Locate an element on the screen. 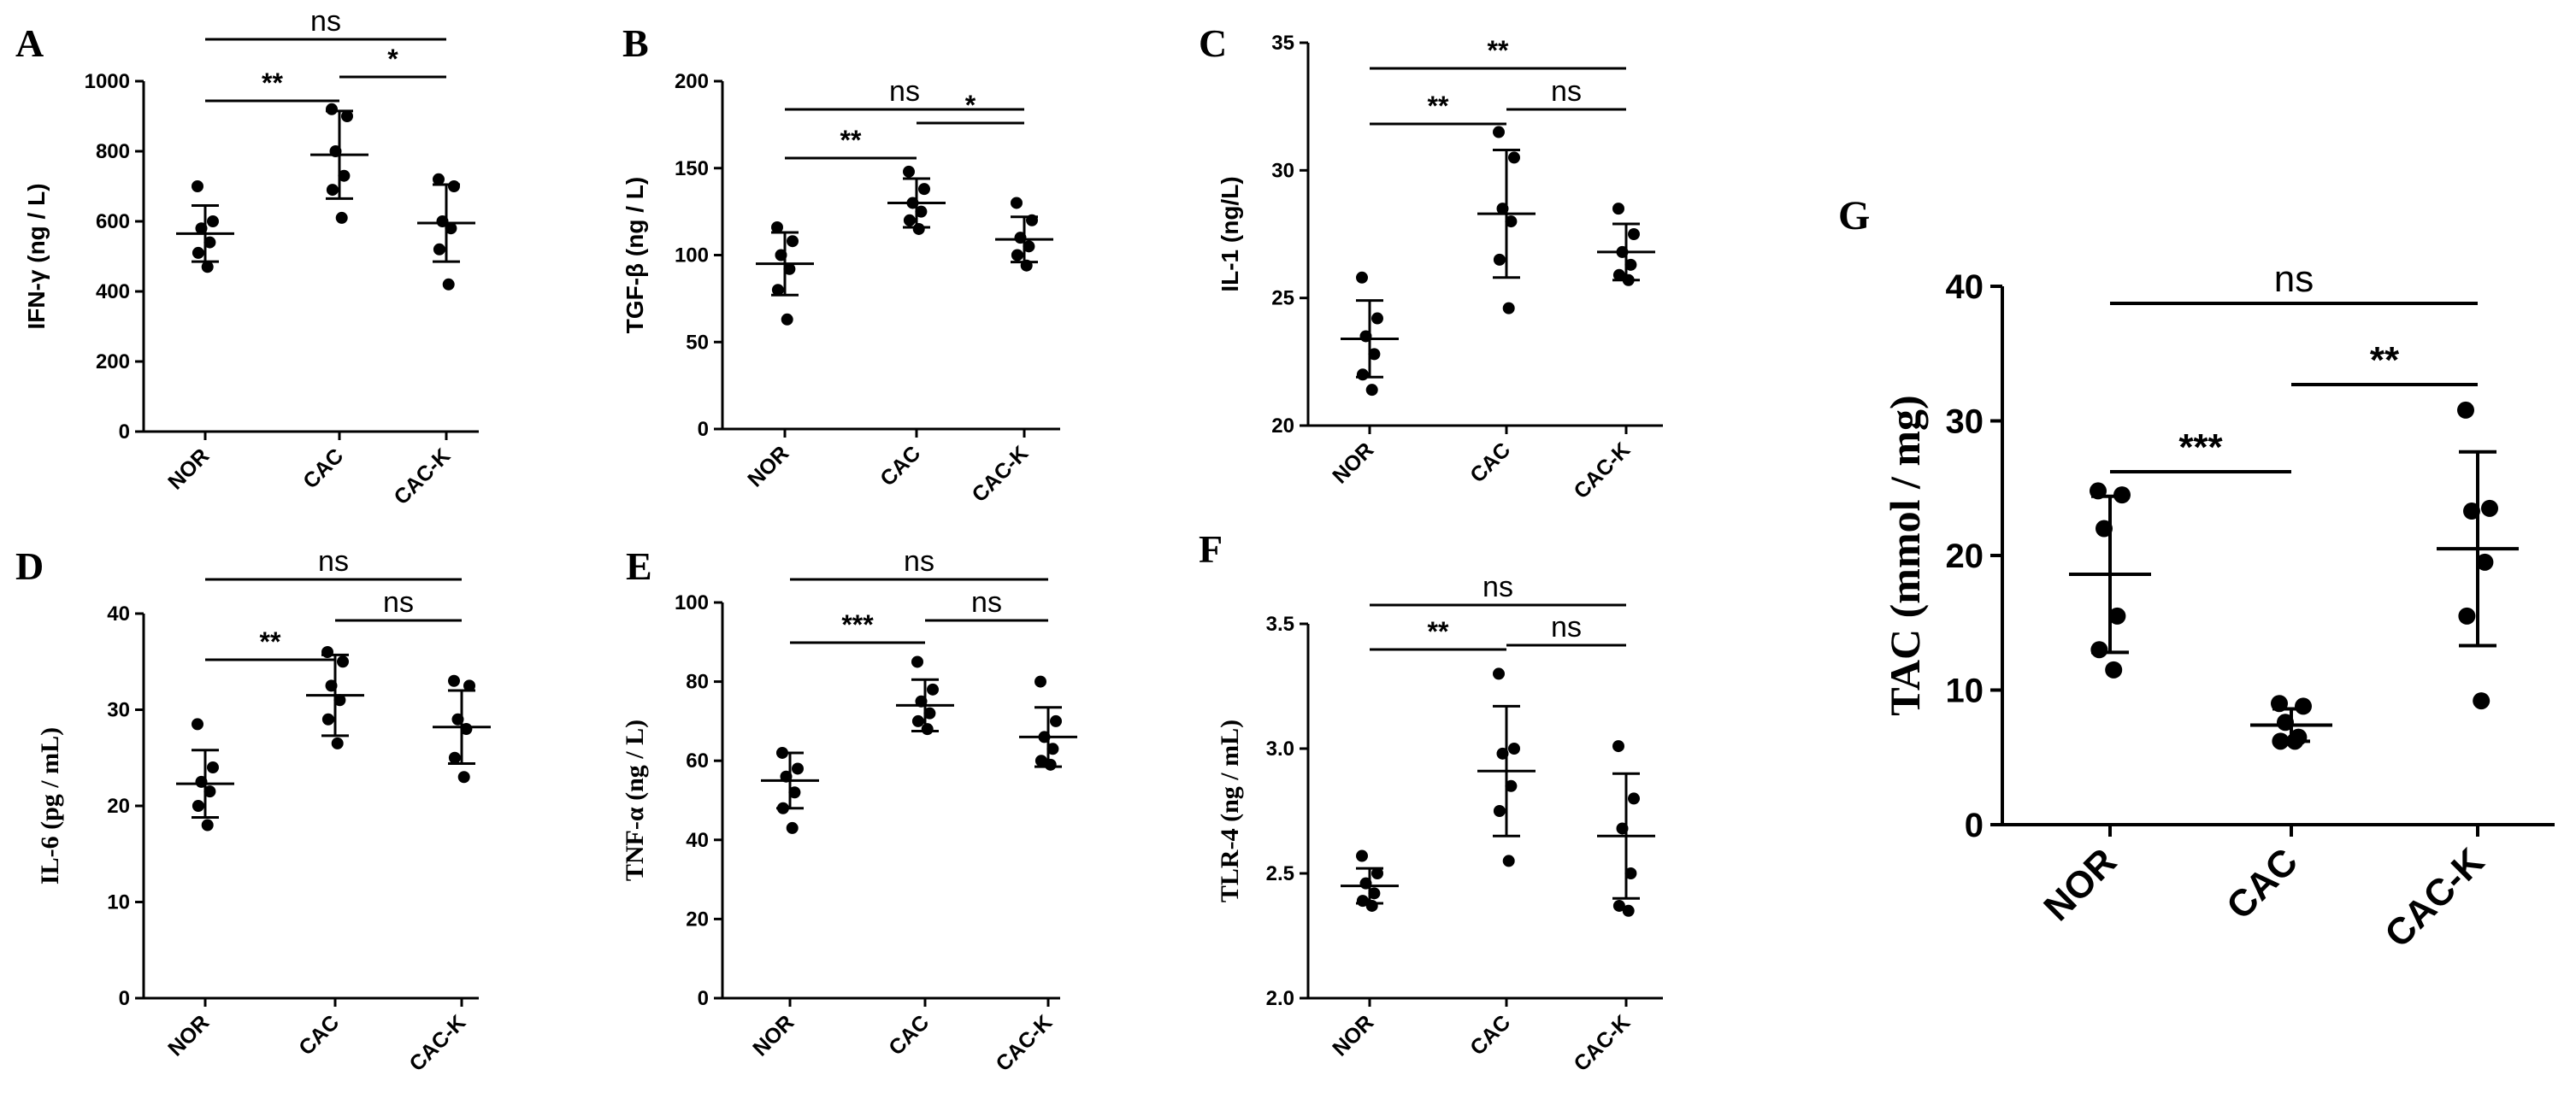 The image size is (2576, 1099). panel-f-ytick-label: 3.0 is located at coordinates (1280, 750).